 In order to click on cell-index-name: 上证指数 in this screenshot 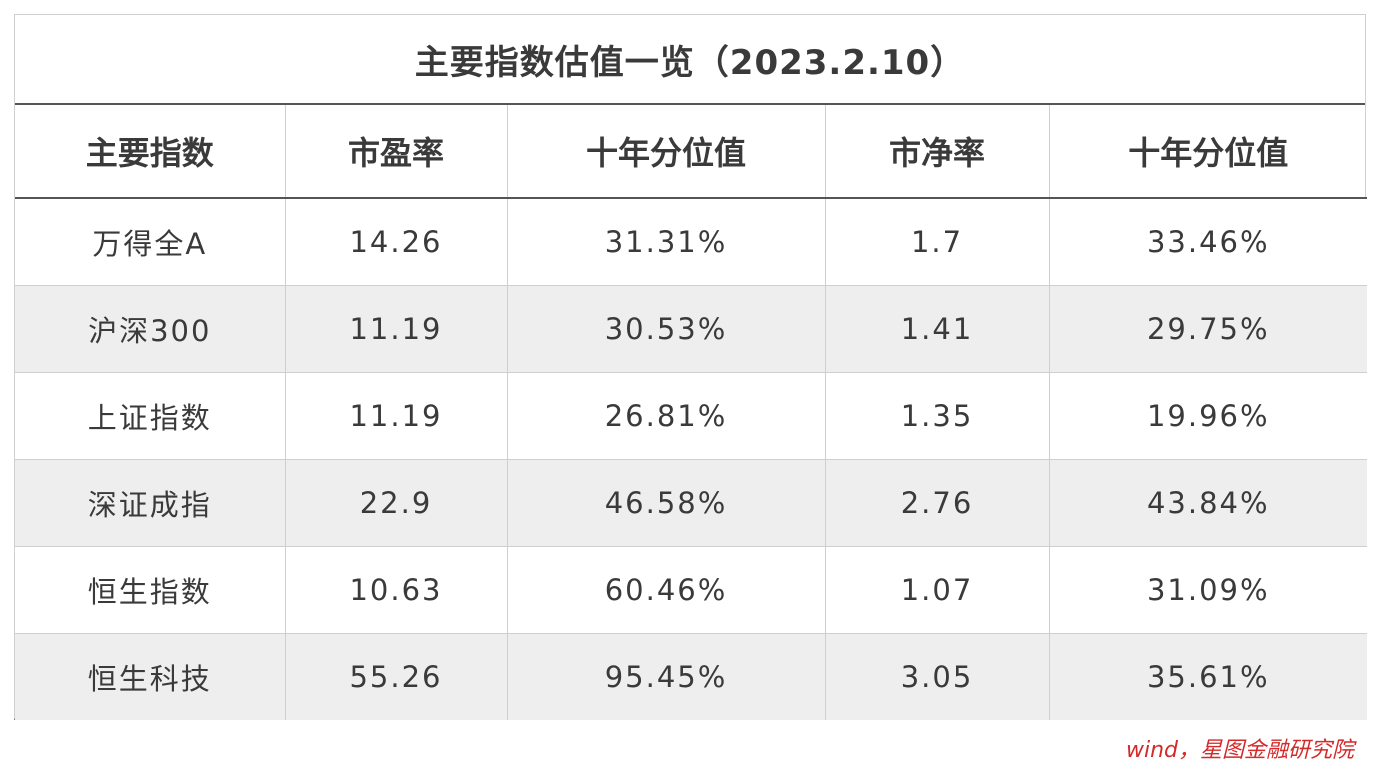, I will do `click(150, 416)`.